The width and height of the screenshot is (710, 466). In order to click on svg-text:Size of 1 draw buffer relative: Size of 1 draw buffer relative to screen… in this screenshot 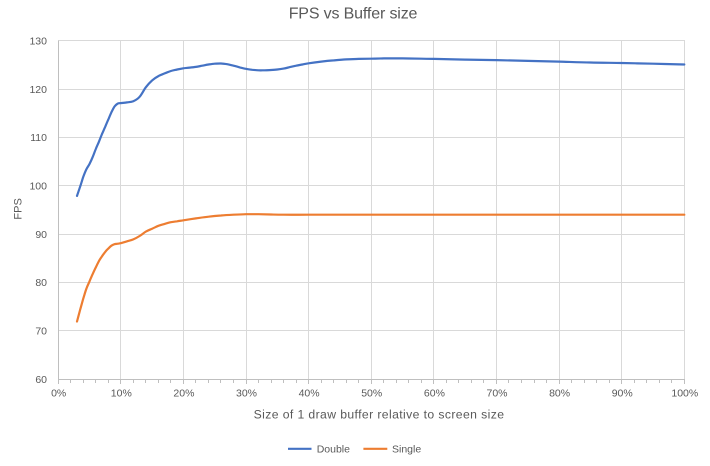, I will do `click(379, 415)`.